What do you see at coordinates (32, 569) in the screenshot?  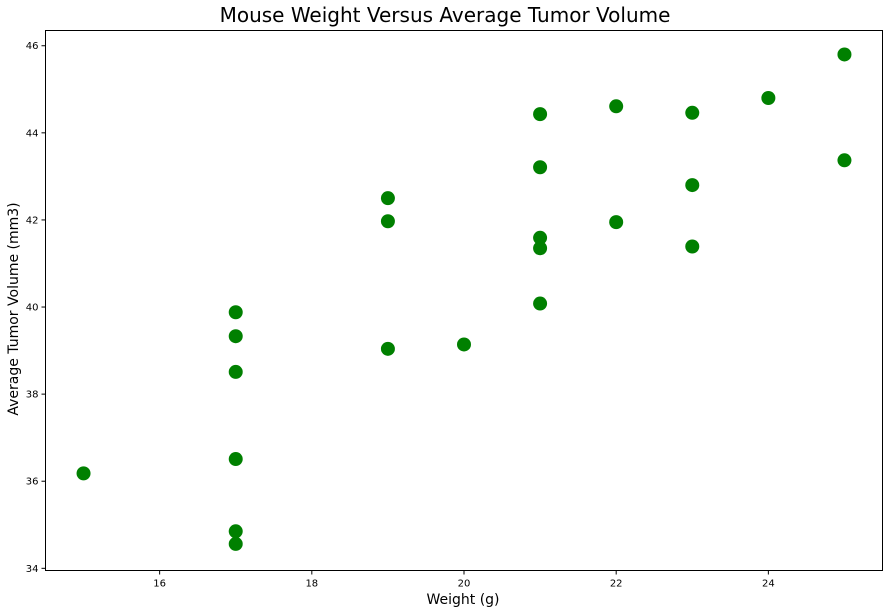 I see `y-tick-label: 34` at bounding box center [32, 569].